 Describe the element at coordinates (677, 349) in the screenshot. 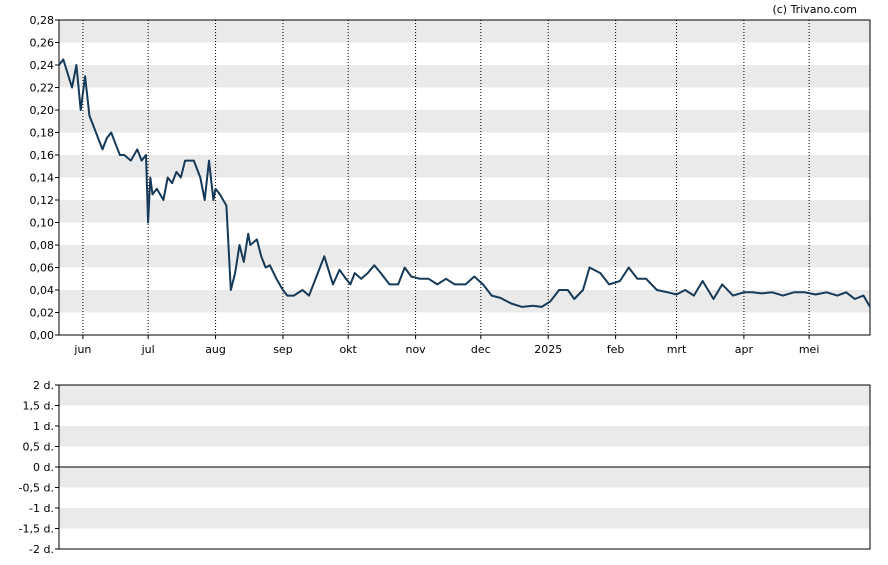

I see `price-x-tick-label: mrt` at that location.